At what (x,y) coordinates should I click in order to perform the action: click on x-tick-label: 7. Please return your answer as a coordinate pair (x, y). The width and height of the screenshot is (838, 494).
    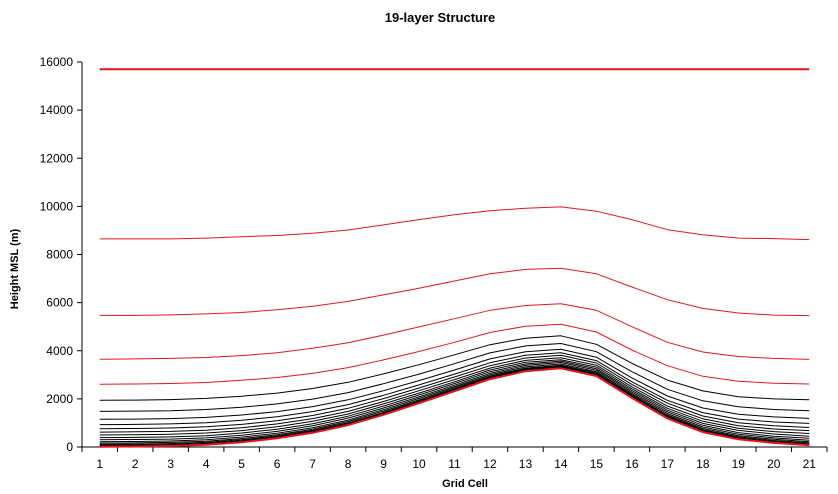
    Looking at the image, I should click on (312, 464).